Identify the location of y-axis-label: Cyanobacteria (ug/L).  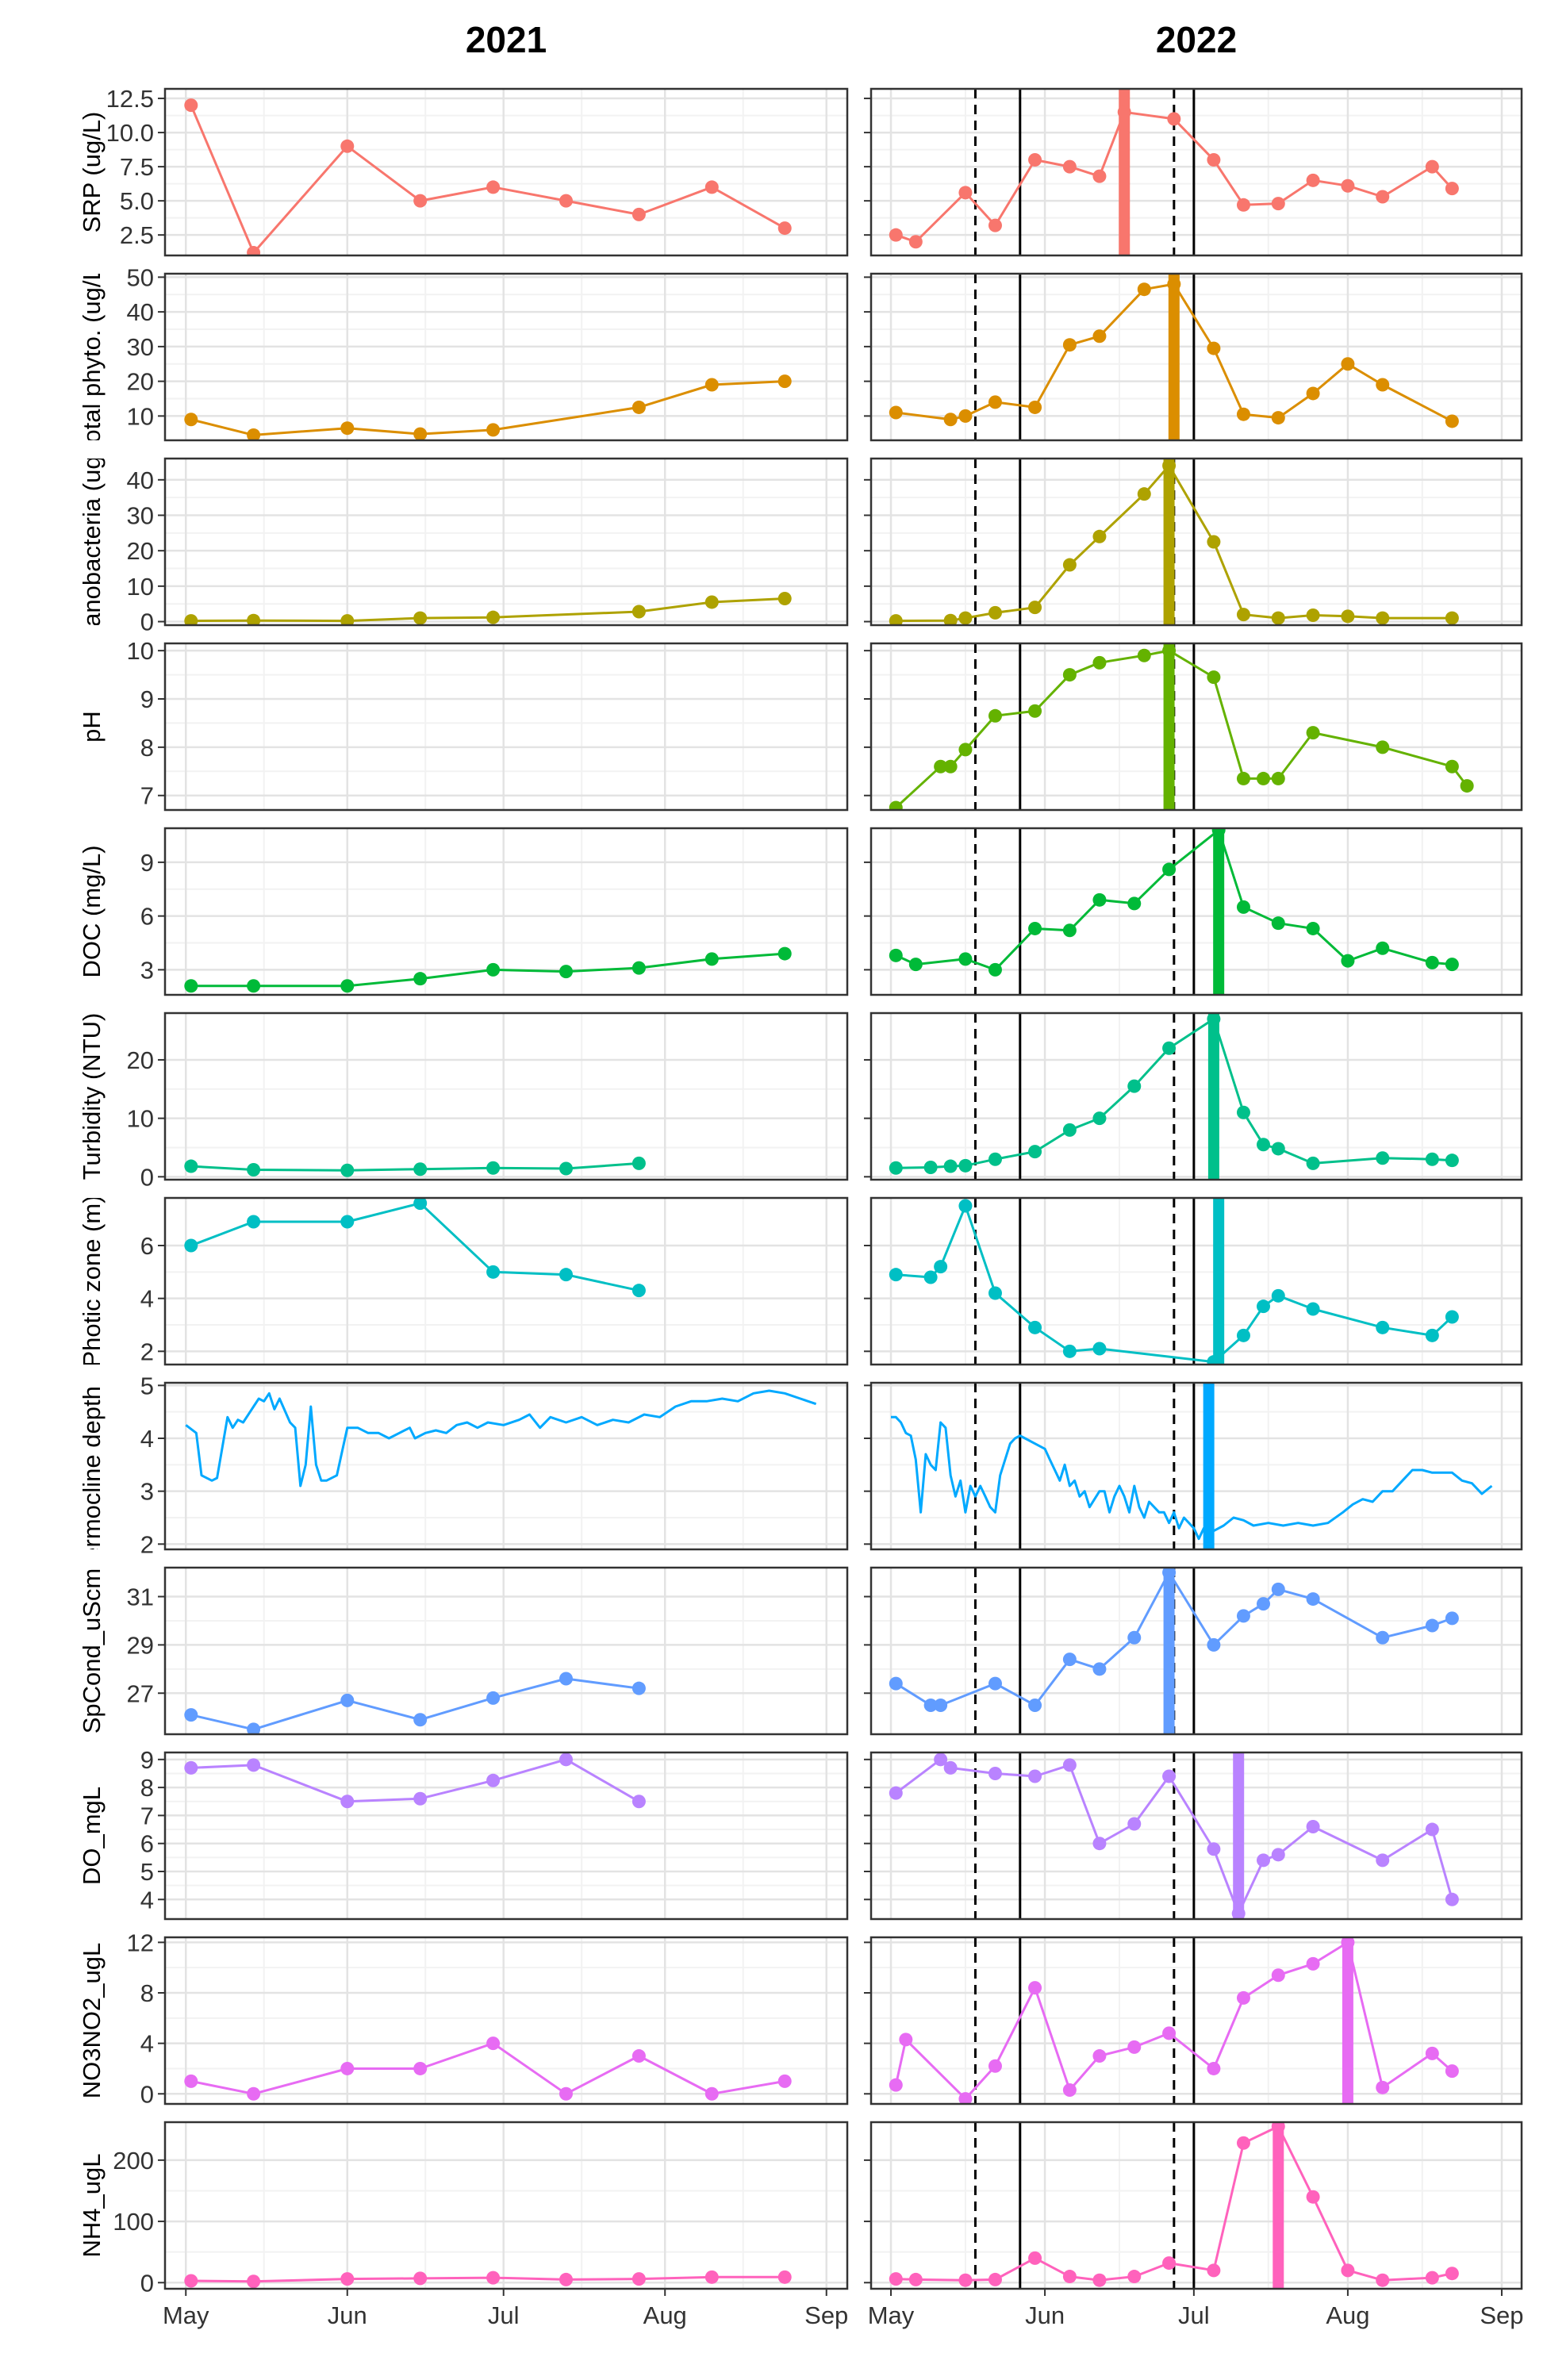
(92, 542).